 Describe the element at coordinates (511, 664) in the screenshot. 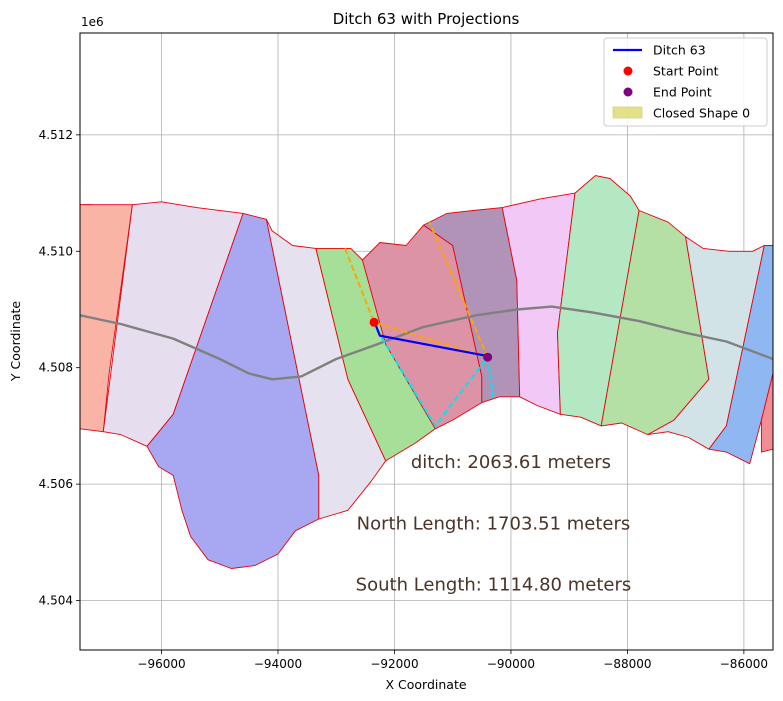

I see `x-tick-label: −90000` at that location.